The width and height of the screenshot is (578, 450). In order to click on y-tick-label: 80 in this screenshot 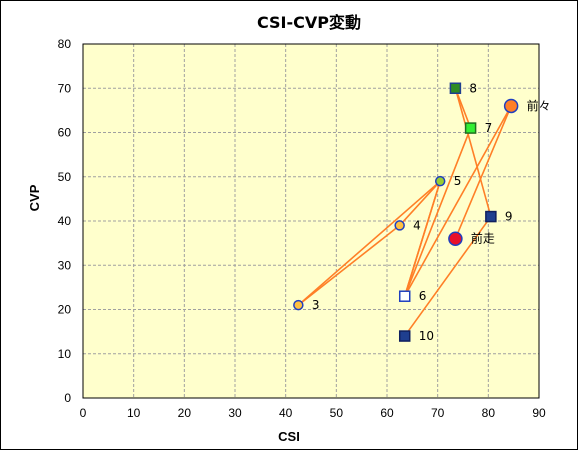, I will do `click(65, 44)`.